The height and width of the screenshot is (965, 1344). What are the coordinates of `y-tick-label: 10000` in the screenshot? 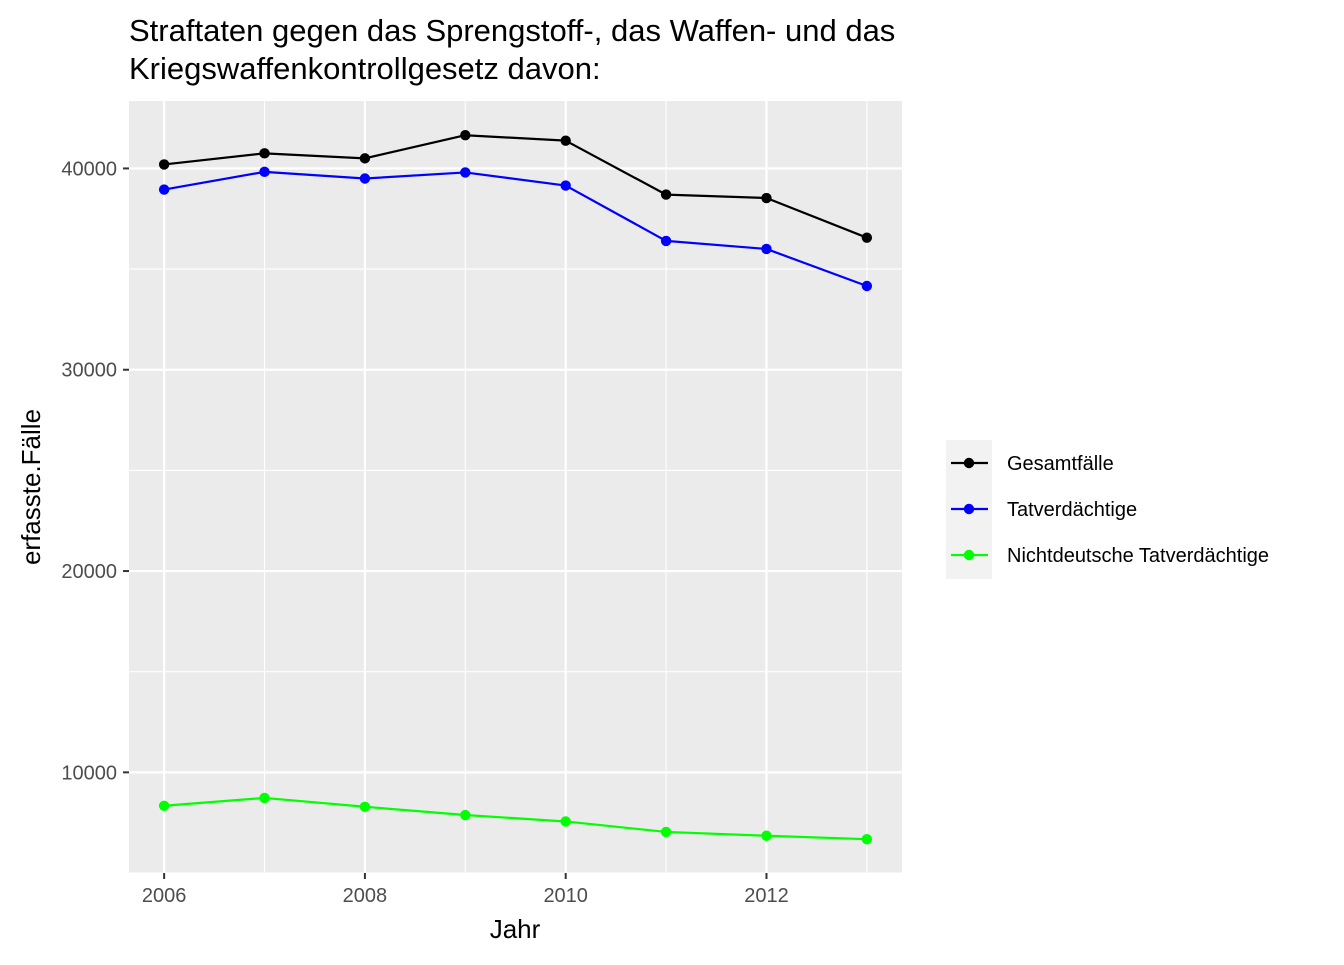 It's located at (89, 773).